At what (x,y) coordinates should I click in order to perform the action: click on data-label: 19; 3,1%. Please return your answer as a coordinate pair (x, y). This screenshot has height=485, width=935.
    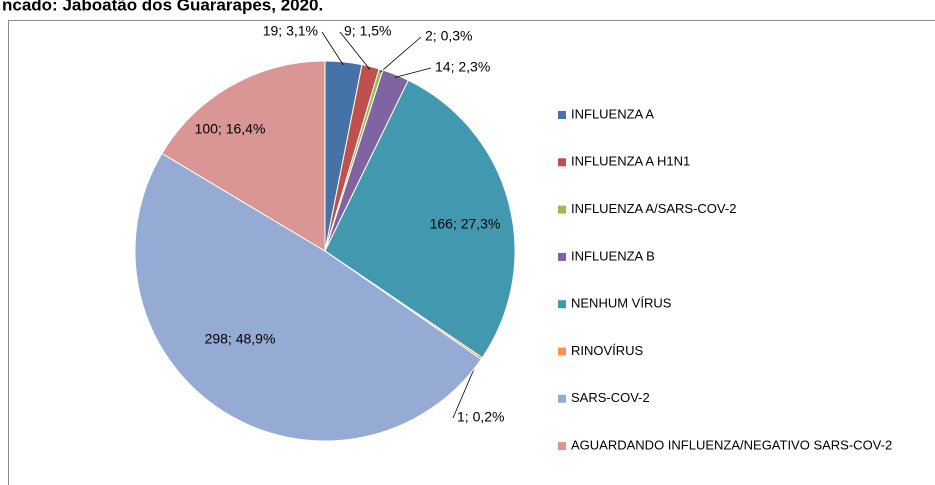
    Looking at the image, I should click on (290, 31).